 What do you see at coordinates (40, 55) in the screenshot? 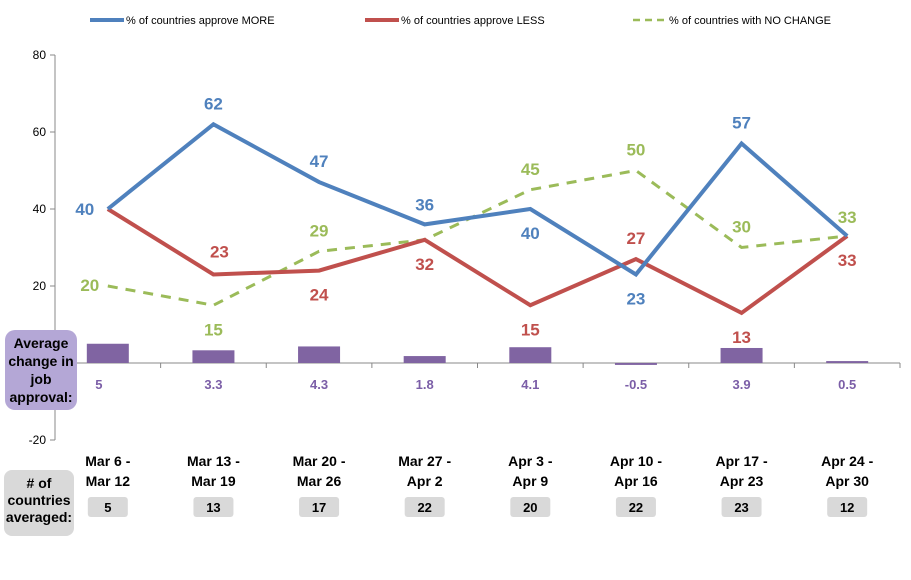
I see `y-tick-label: 80` at bounding box center [40, 55].